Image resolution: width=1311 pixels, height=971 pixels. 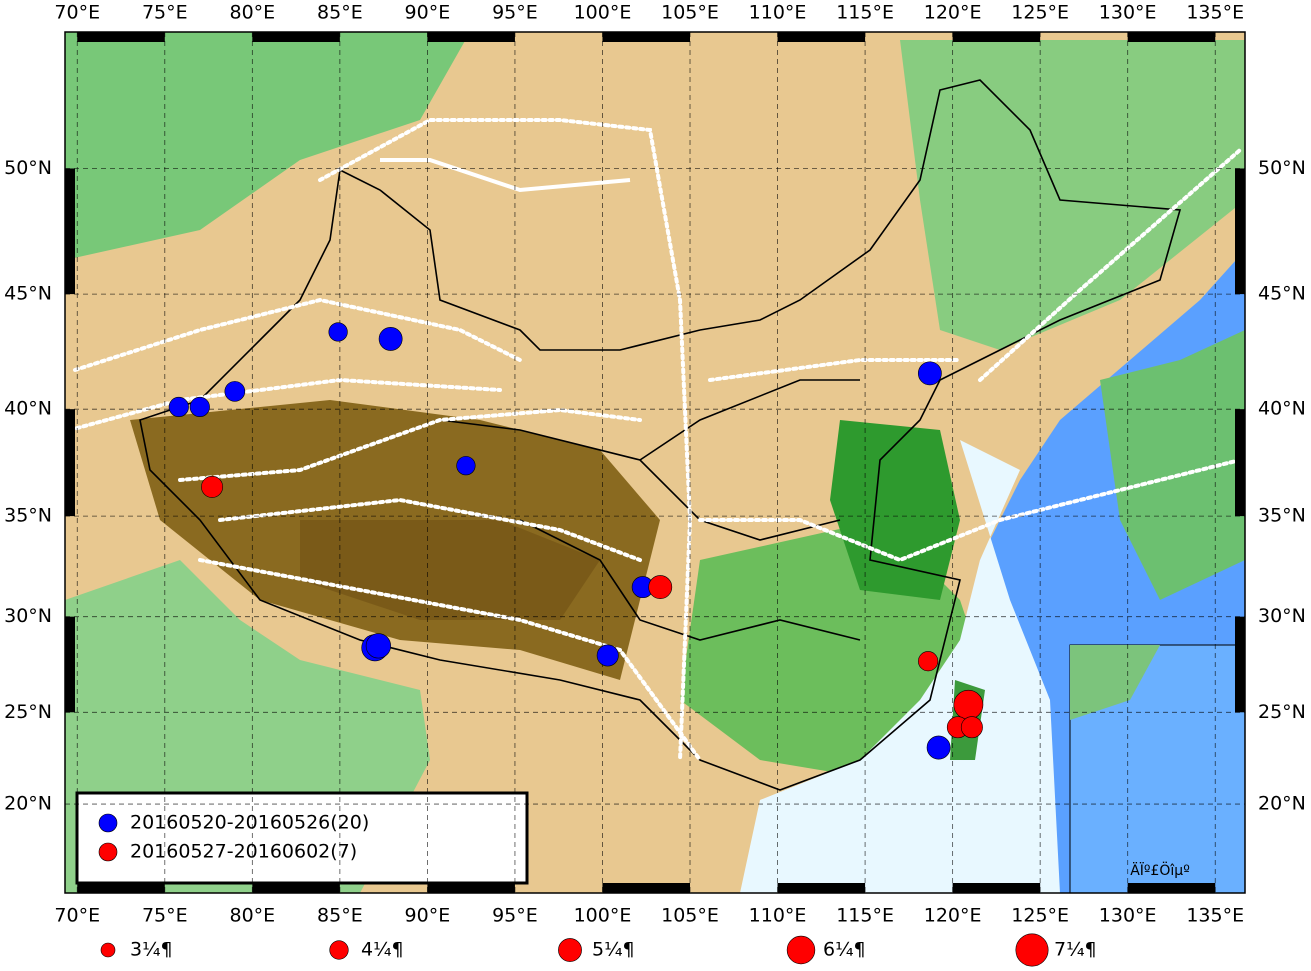 I want to click on legend-label: 20160520-20160526(20), so click(x=249, y=823).